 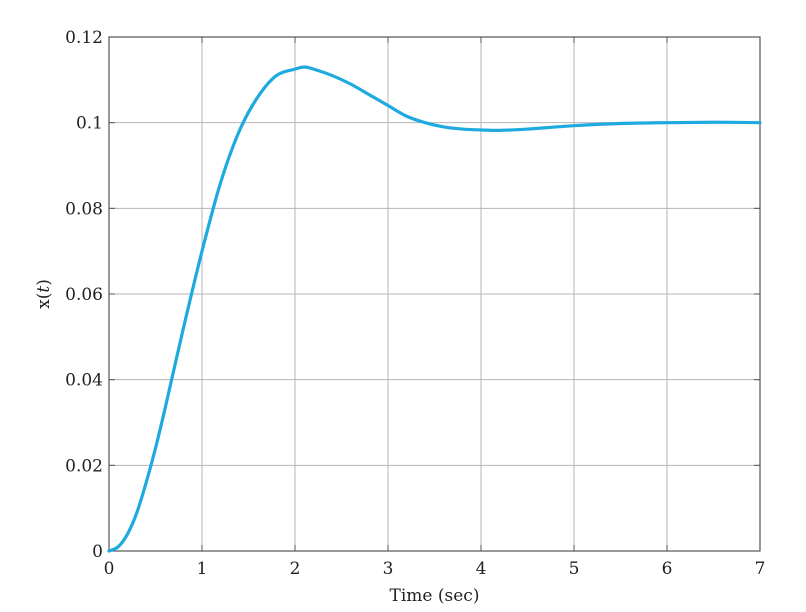 I want to click on y-tick-label: 0.06, so click(x=84, y=295).